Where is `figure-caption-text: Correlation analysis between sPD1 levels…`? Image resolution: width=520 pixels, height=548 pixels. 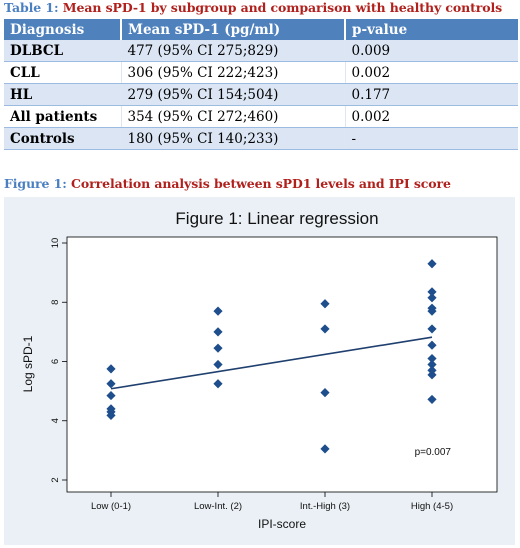
figure-caption-text: Correlation analysis between sPD1 levels… is located at coordinates (261, 183).